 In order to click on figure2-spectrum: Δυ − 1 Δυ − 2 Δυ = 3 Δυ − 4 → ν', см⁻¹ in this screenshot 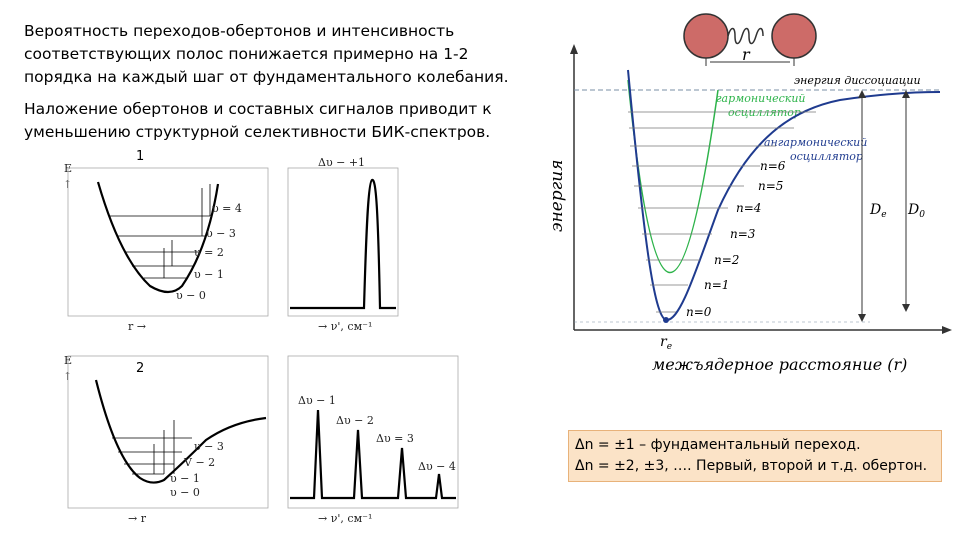, I will do `click(373, 440)`.